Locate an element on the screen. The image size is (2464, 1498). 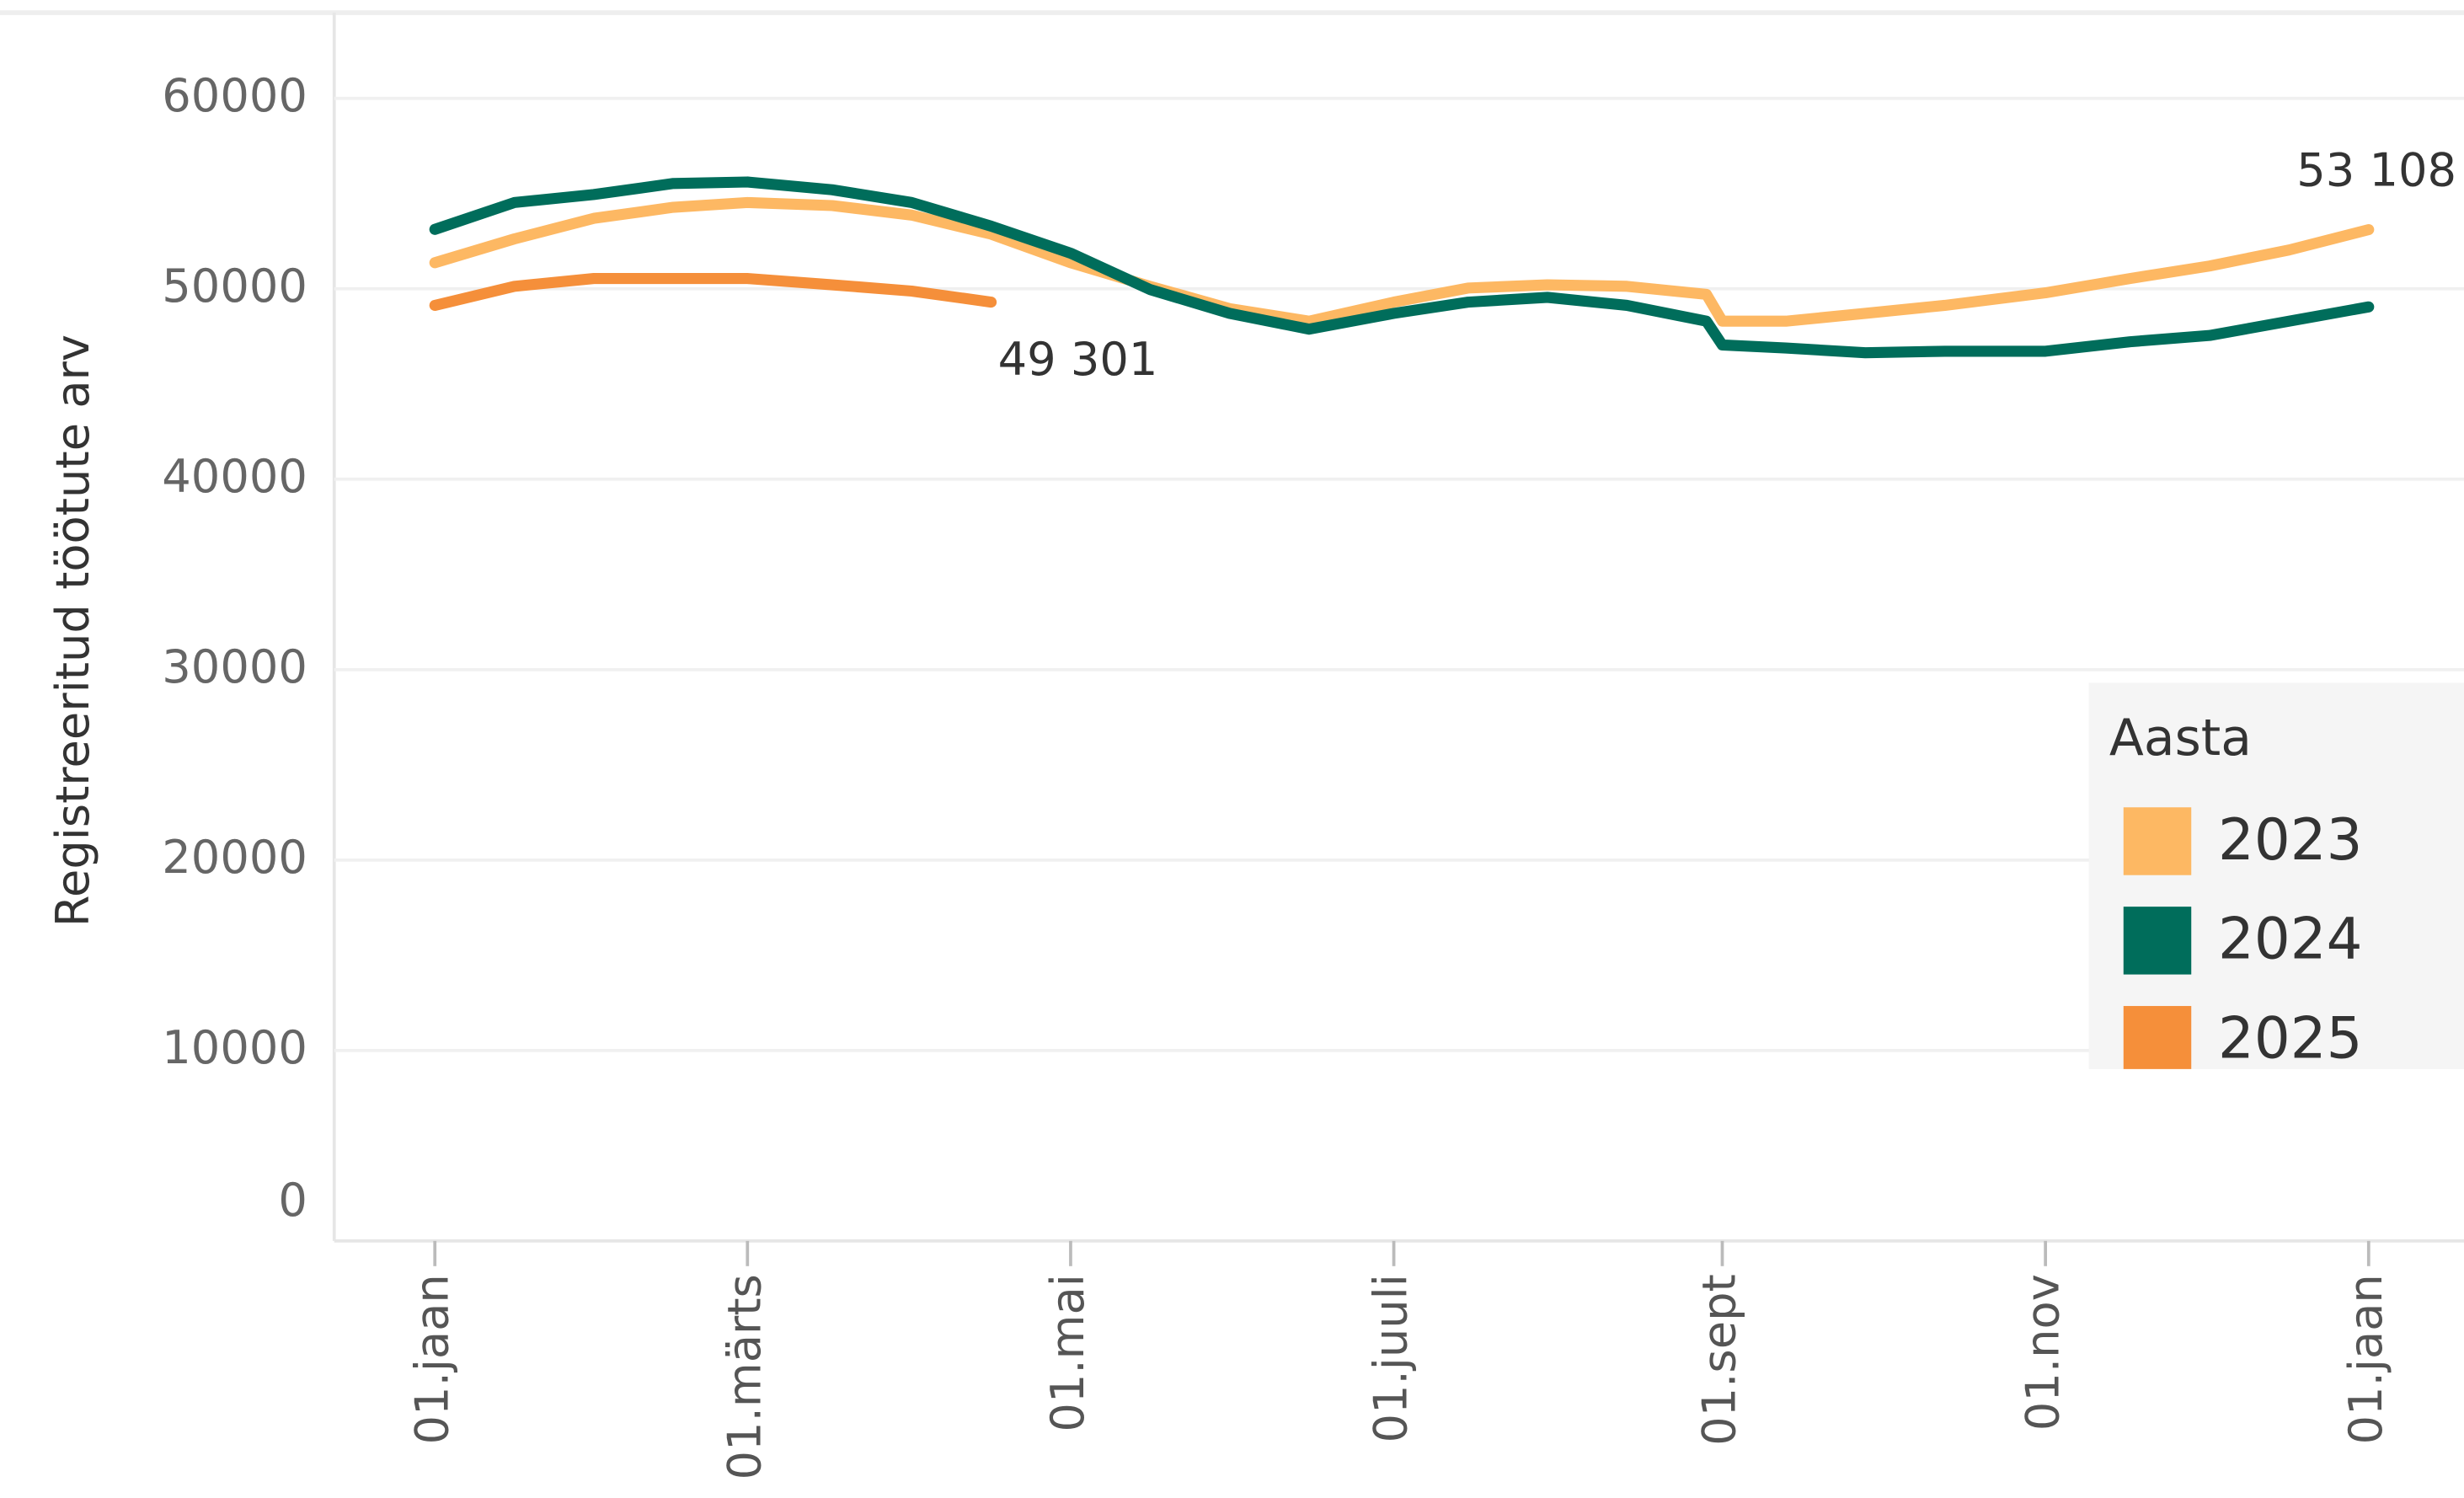
x-tick-label: 01.sept is located at coordinates (1720, 1360).